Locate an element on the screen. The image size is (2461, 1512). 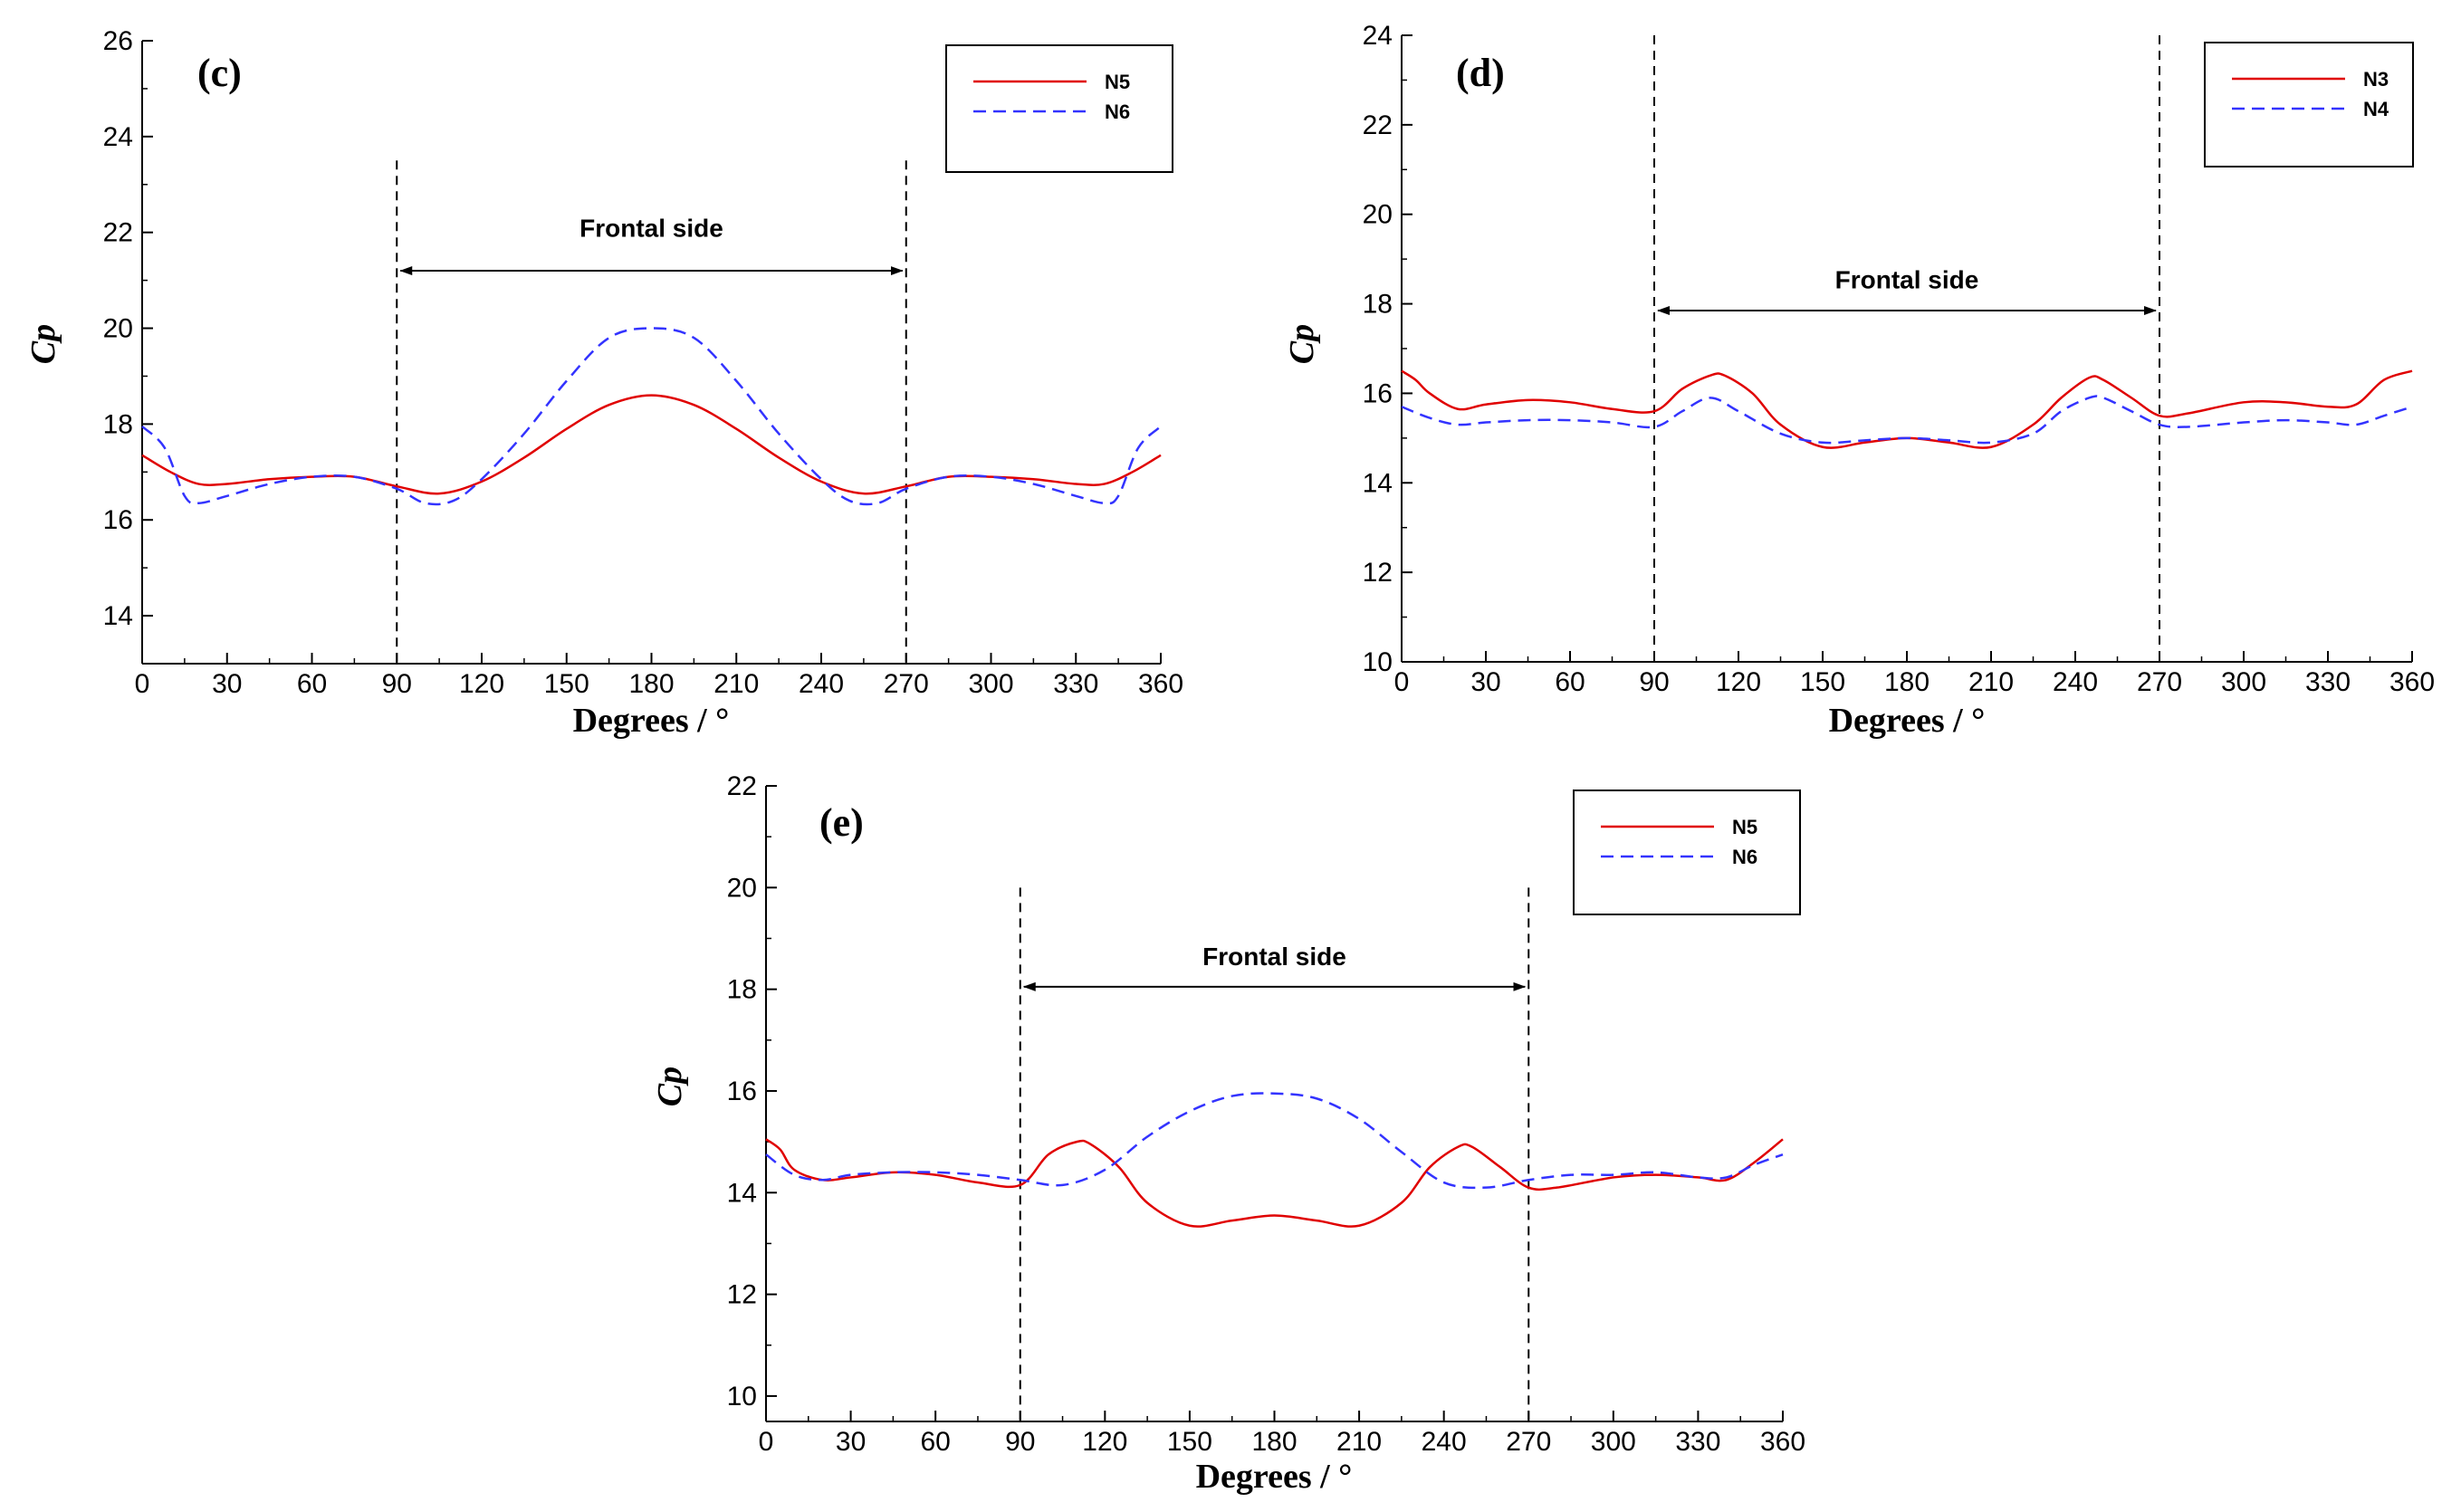
panel-label: (d) is located at coordinates (1481, 73).